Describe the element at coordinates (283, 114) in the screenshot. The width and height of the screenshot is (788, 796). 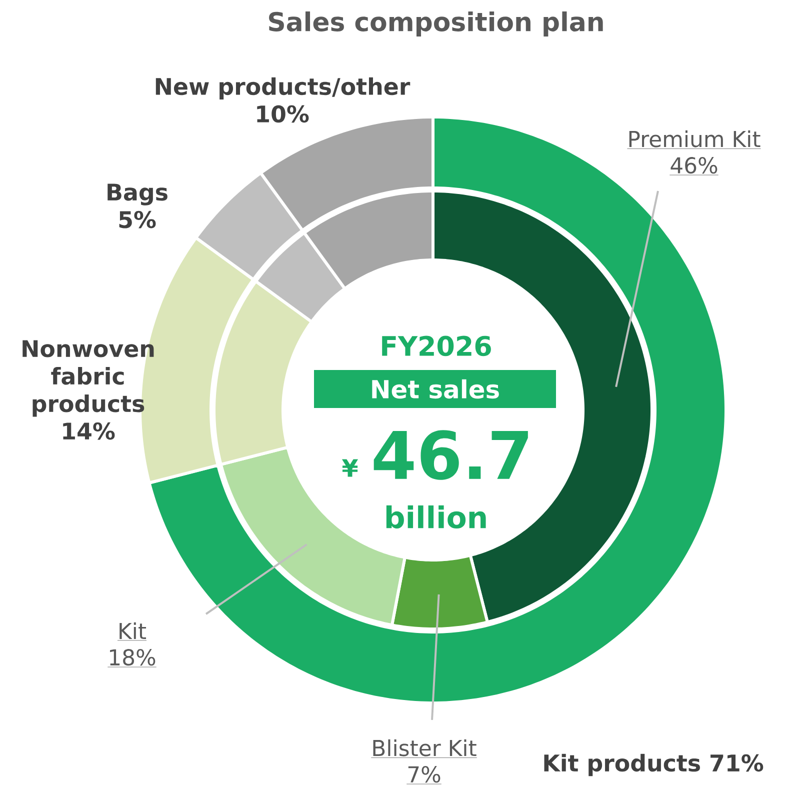
I see `data-label: 10%` at that location.